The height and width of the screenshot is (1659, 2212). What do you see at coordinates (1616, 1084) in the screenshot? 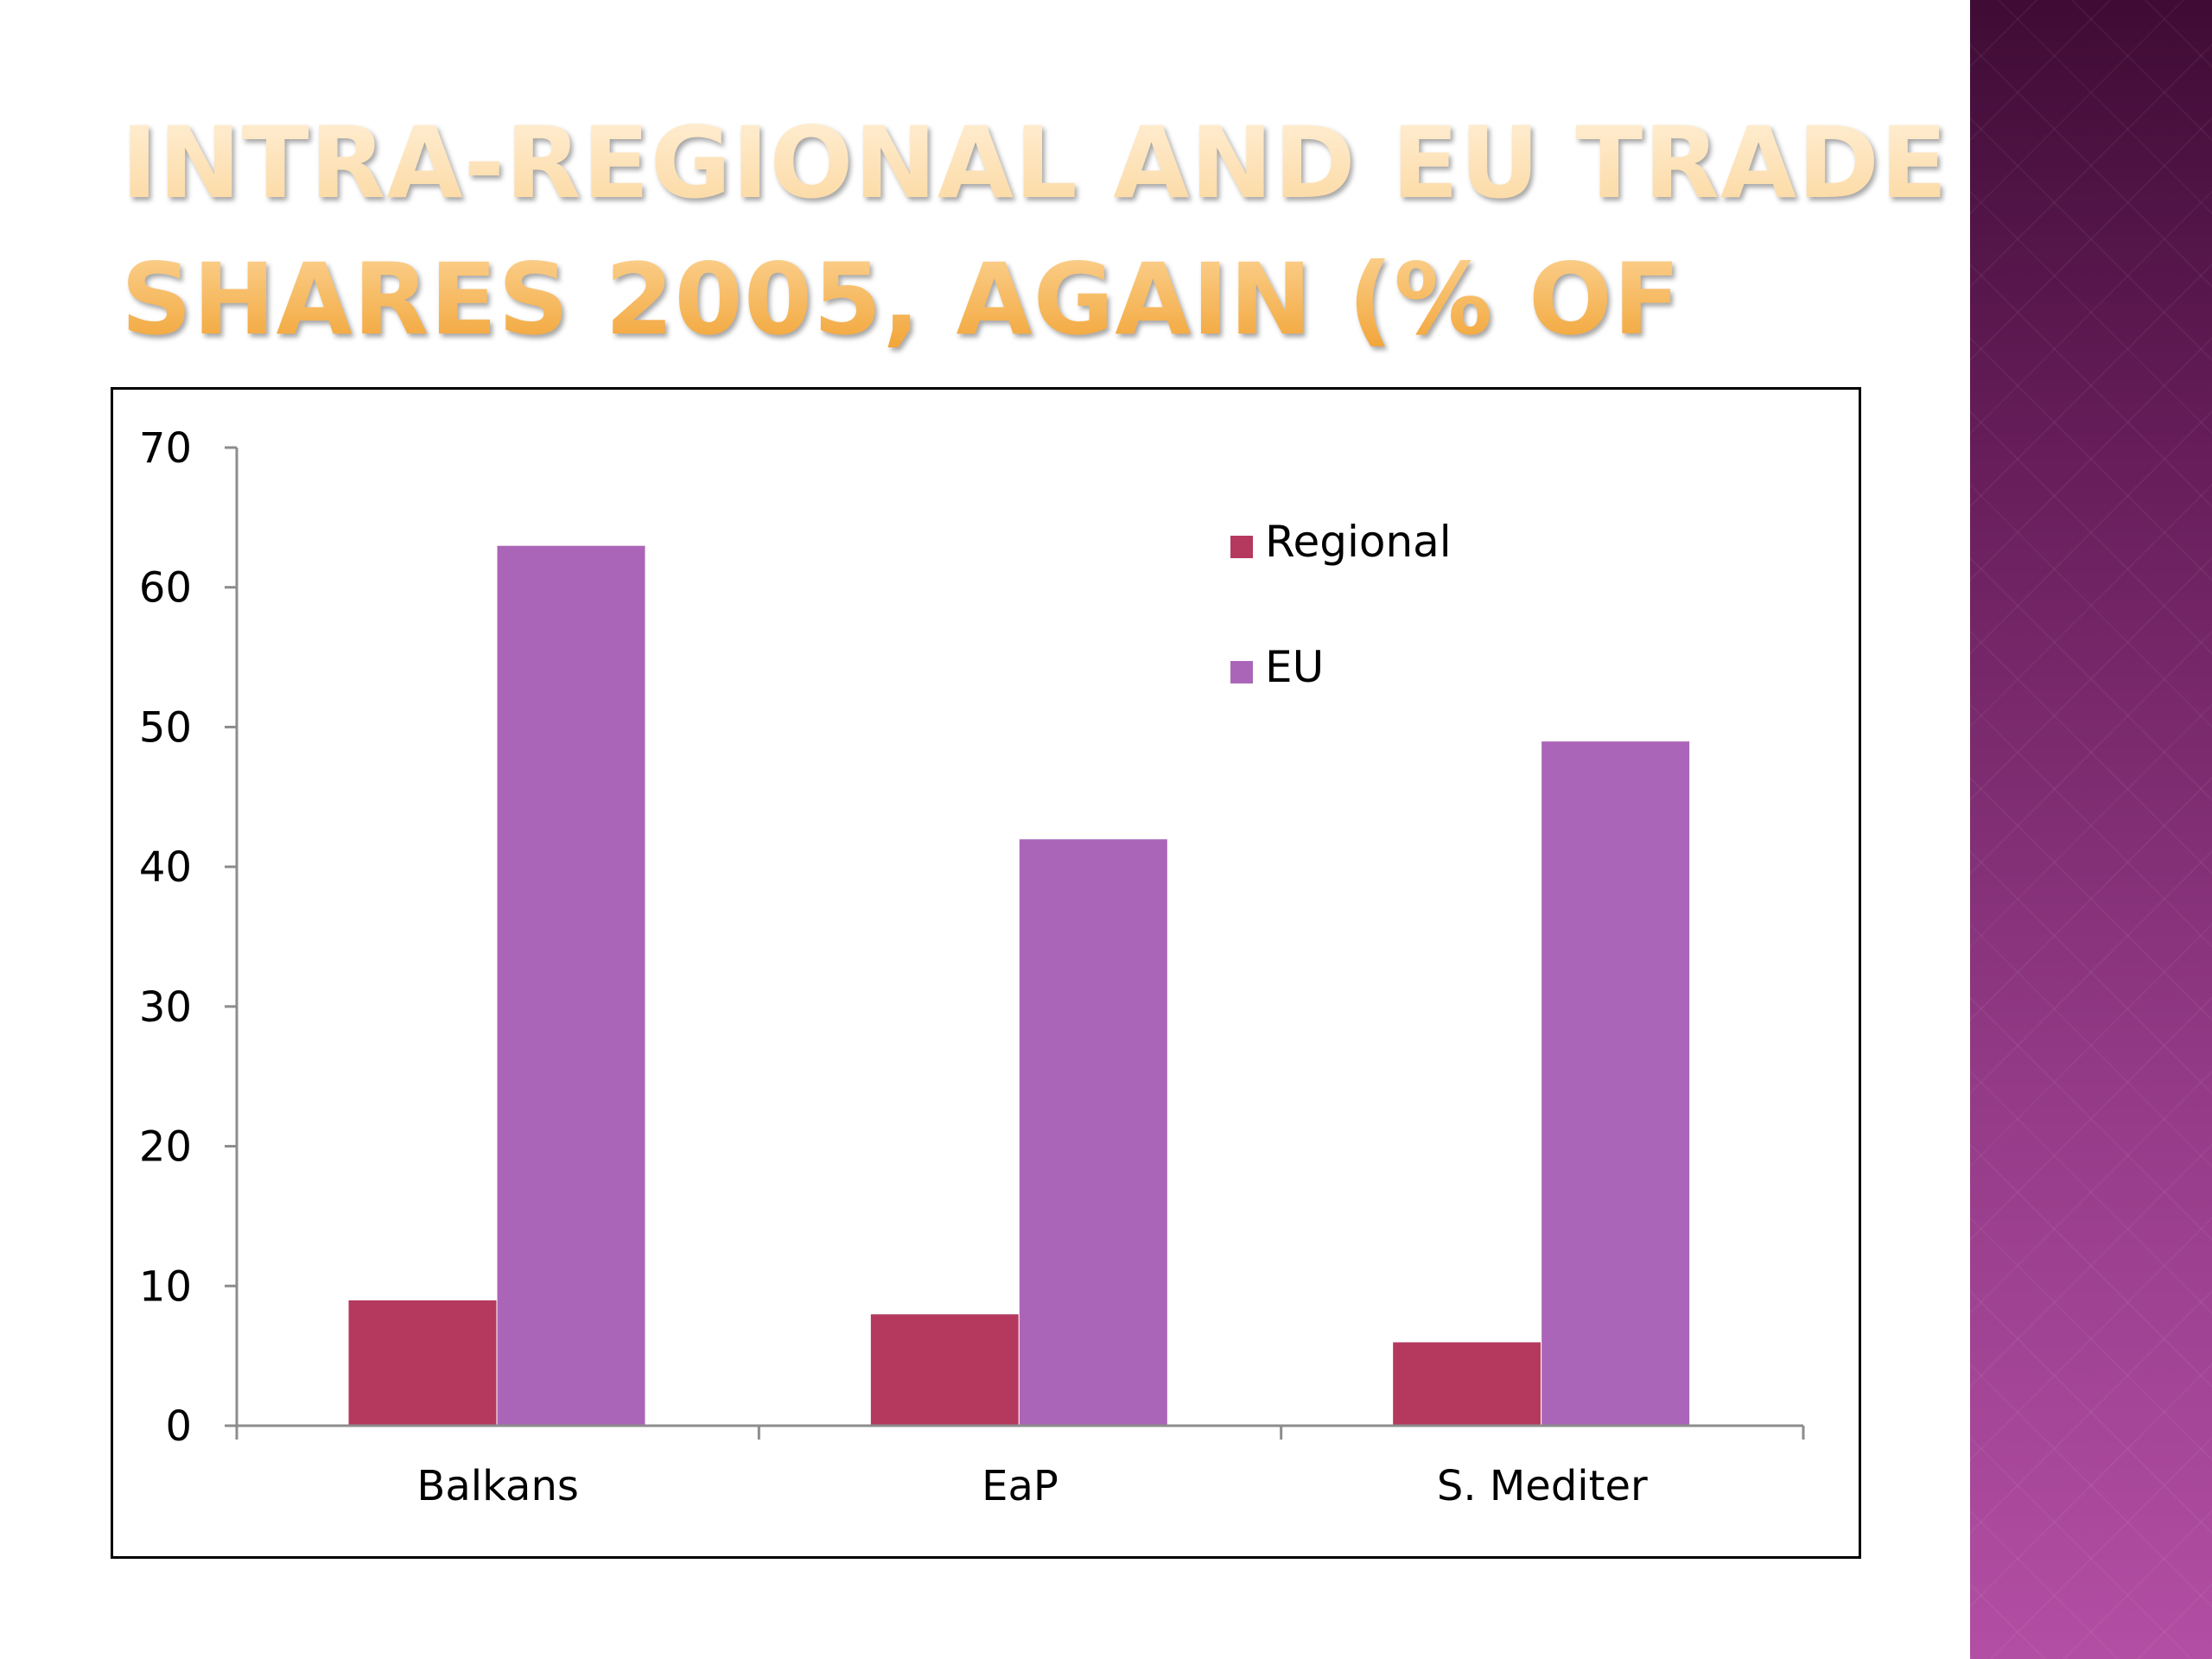
I see `bar-eu-s-mediter` at bounding box center [1616, 1084].